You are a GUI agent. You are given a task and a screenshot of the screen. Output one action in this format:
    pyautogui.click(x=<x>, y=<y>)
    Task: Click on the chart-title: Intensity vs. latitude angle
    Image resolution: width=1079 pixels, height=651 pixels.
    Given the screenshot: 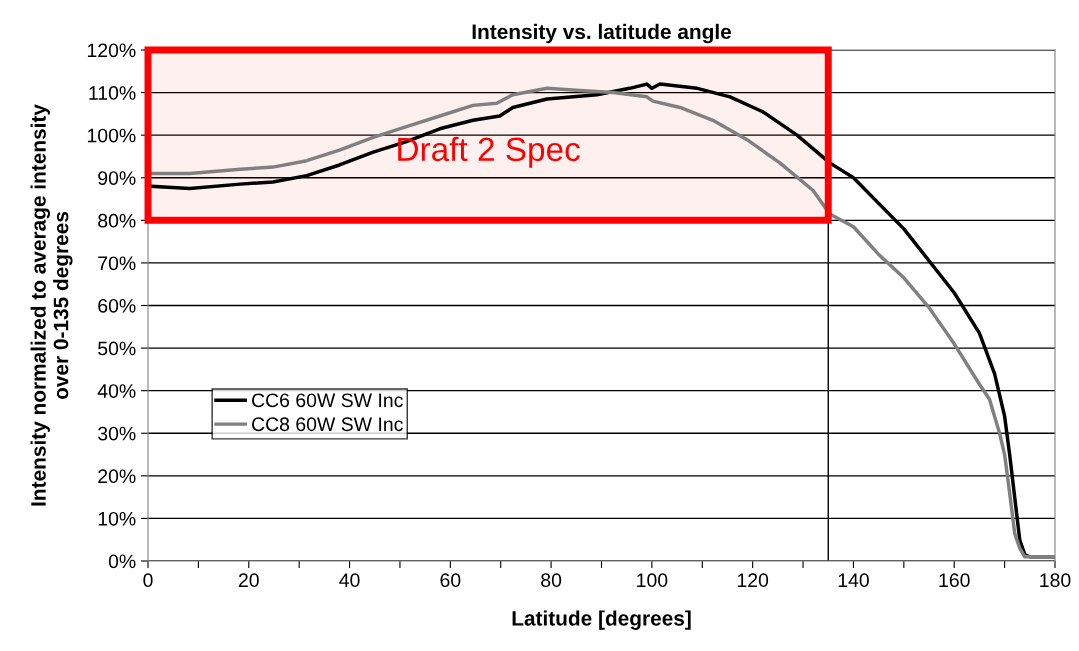 What is the action you would take?
    pyautogui.click(x=602, y=33)
    